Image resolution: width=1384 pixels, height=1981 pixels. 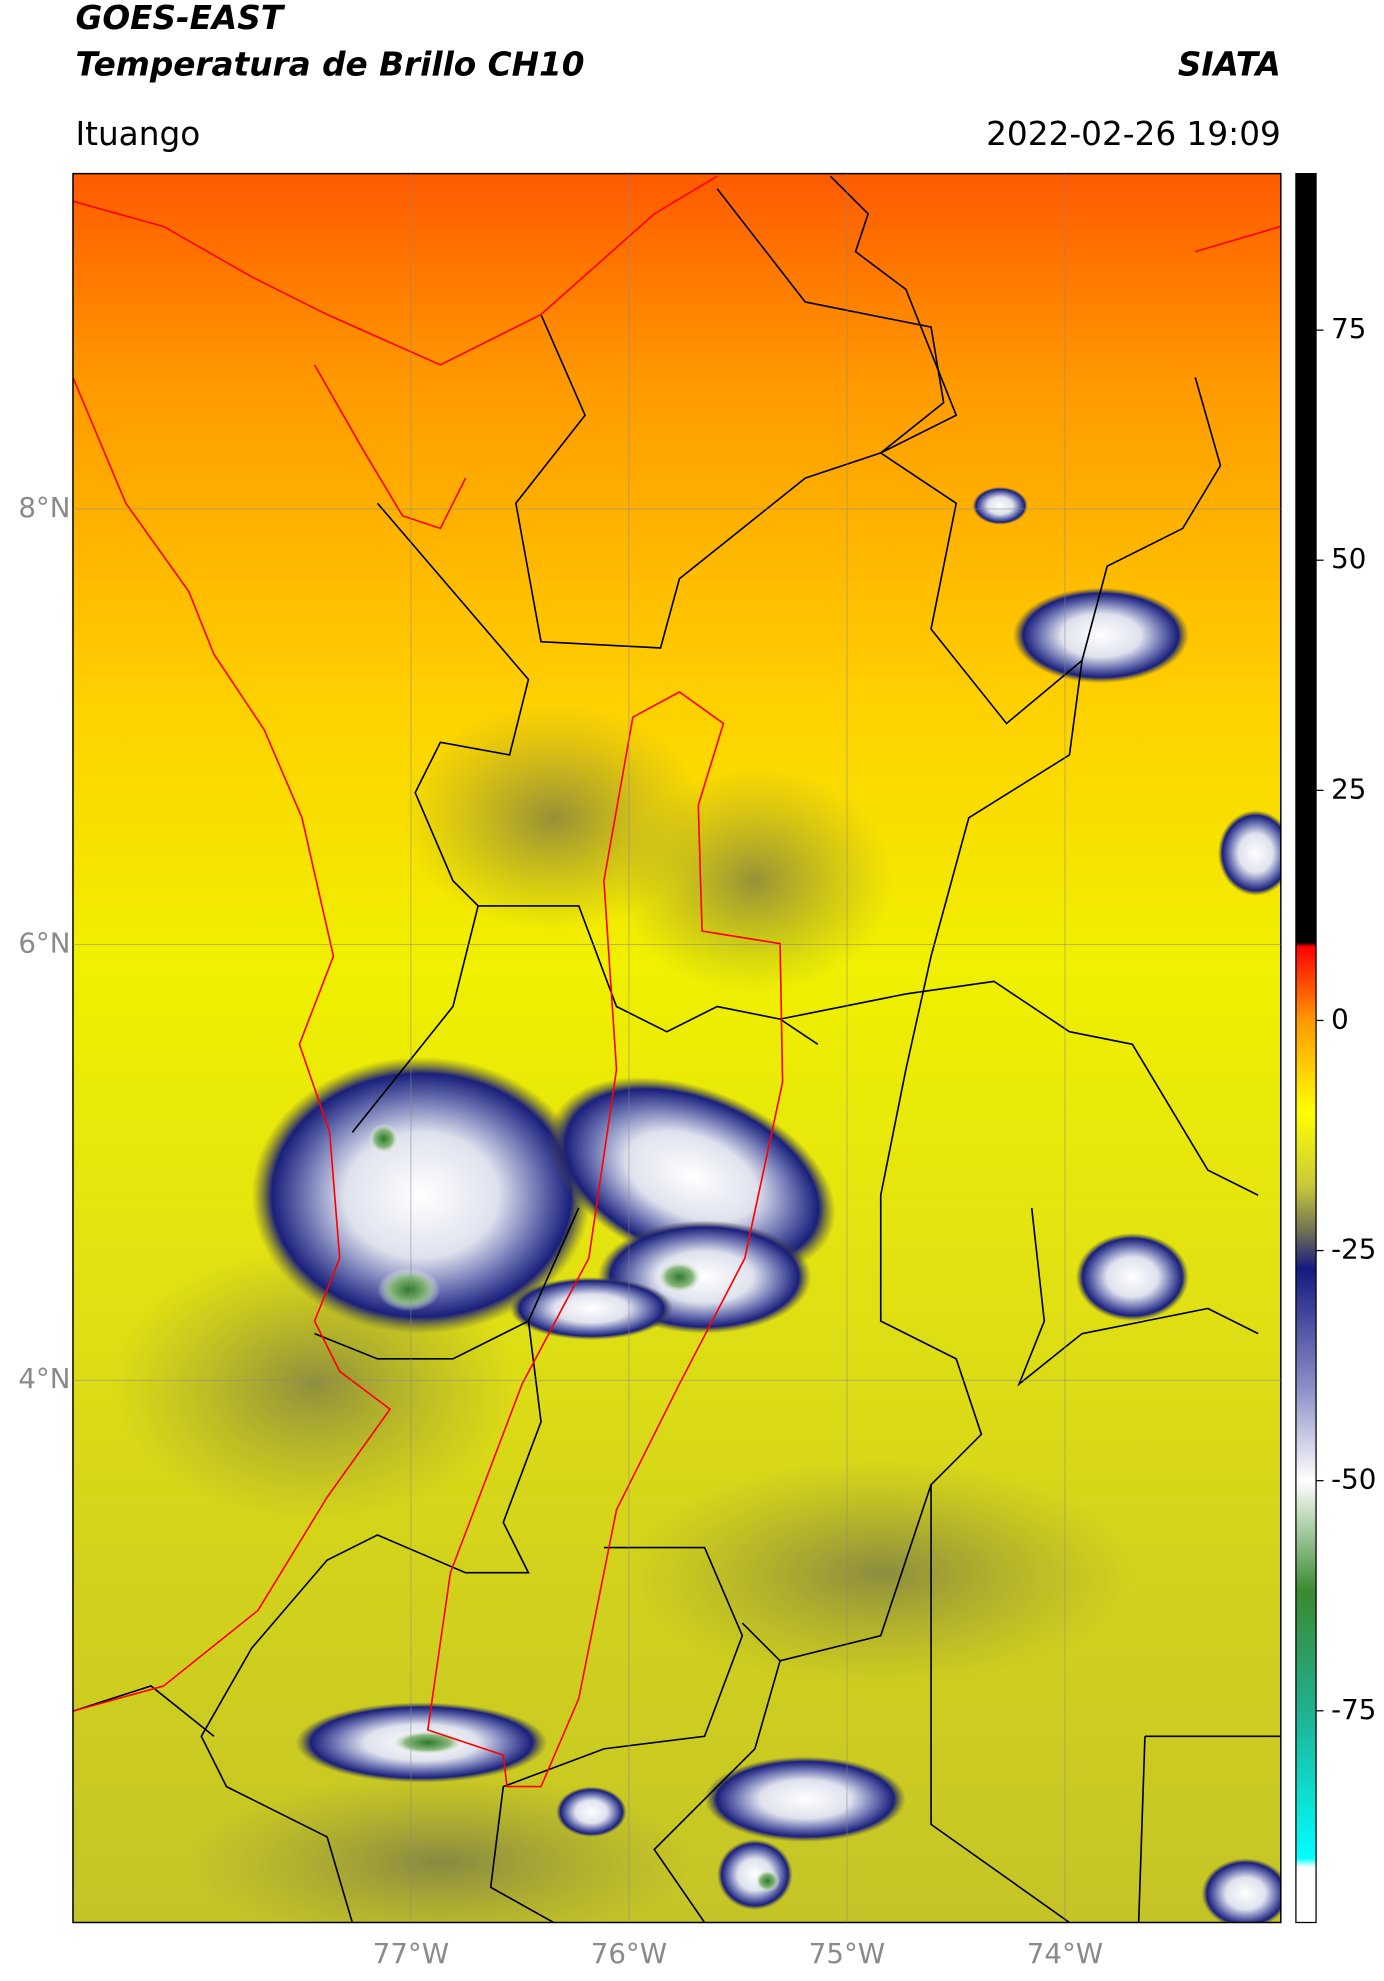 I want to click on title: GOES-EAST, so click(x=180, y=18).